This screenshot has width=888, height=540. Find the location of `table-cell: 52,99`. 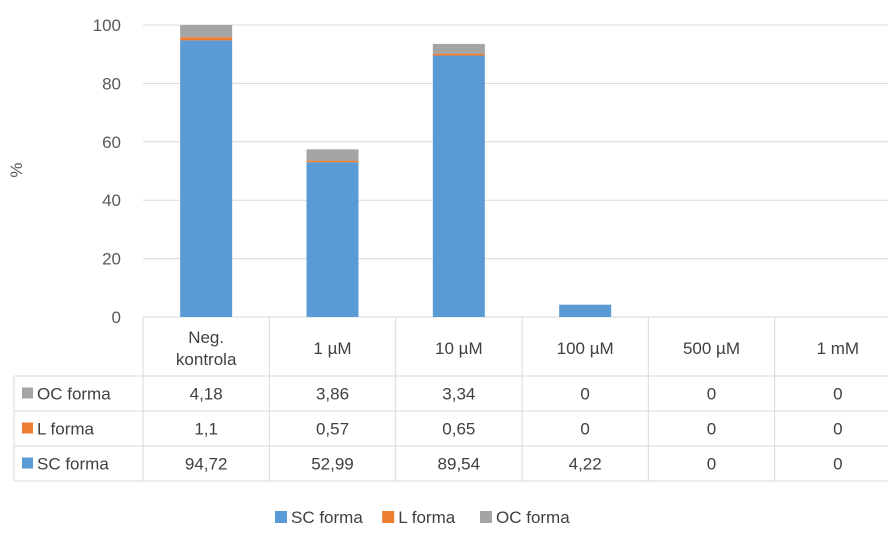

table-cell: 52,99 is located at coordinates (332, 464).